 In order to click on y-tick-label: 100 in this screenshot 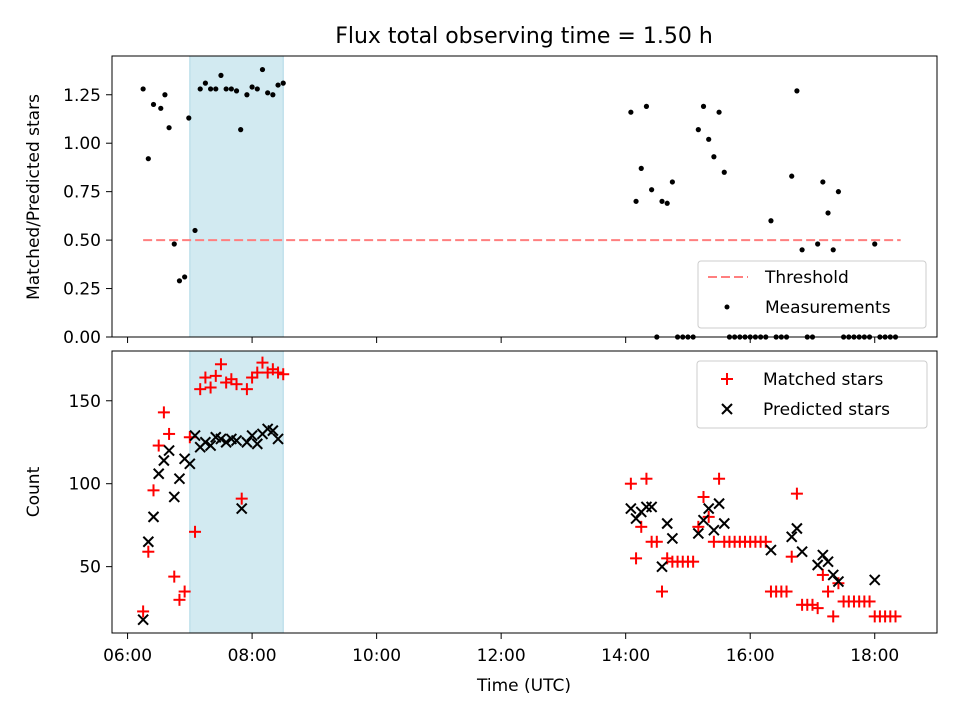, I will do `click(85, 485)`.